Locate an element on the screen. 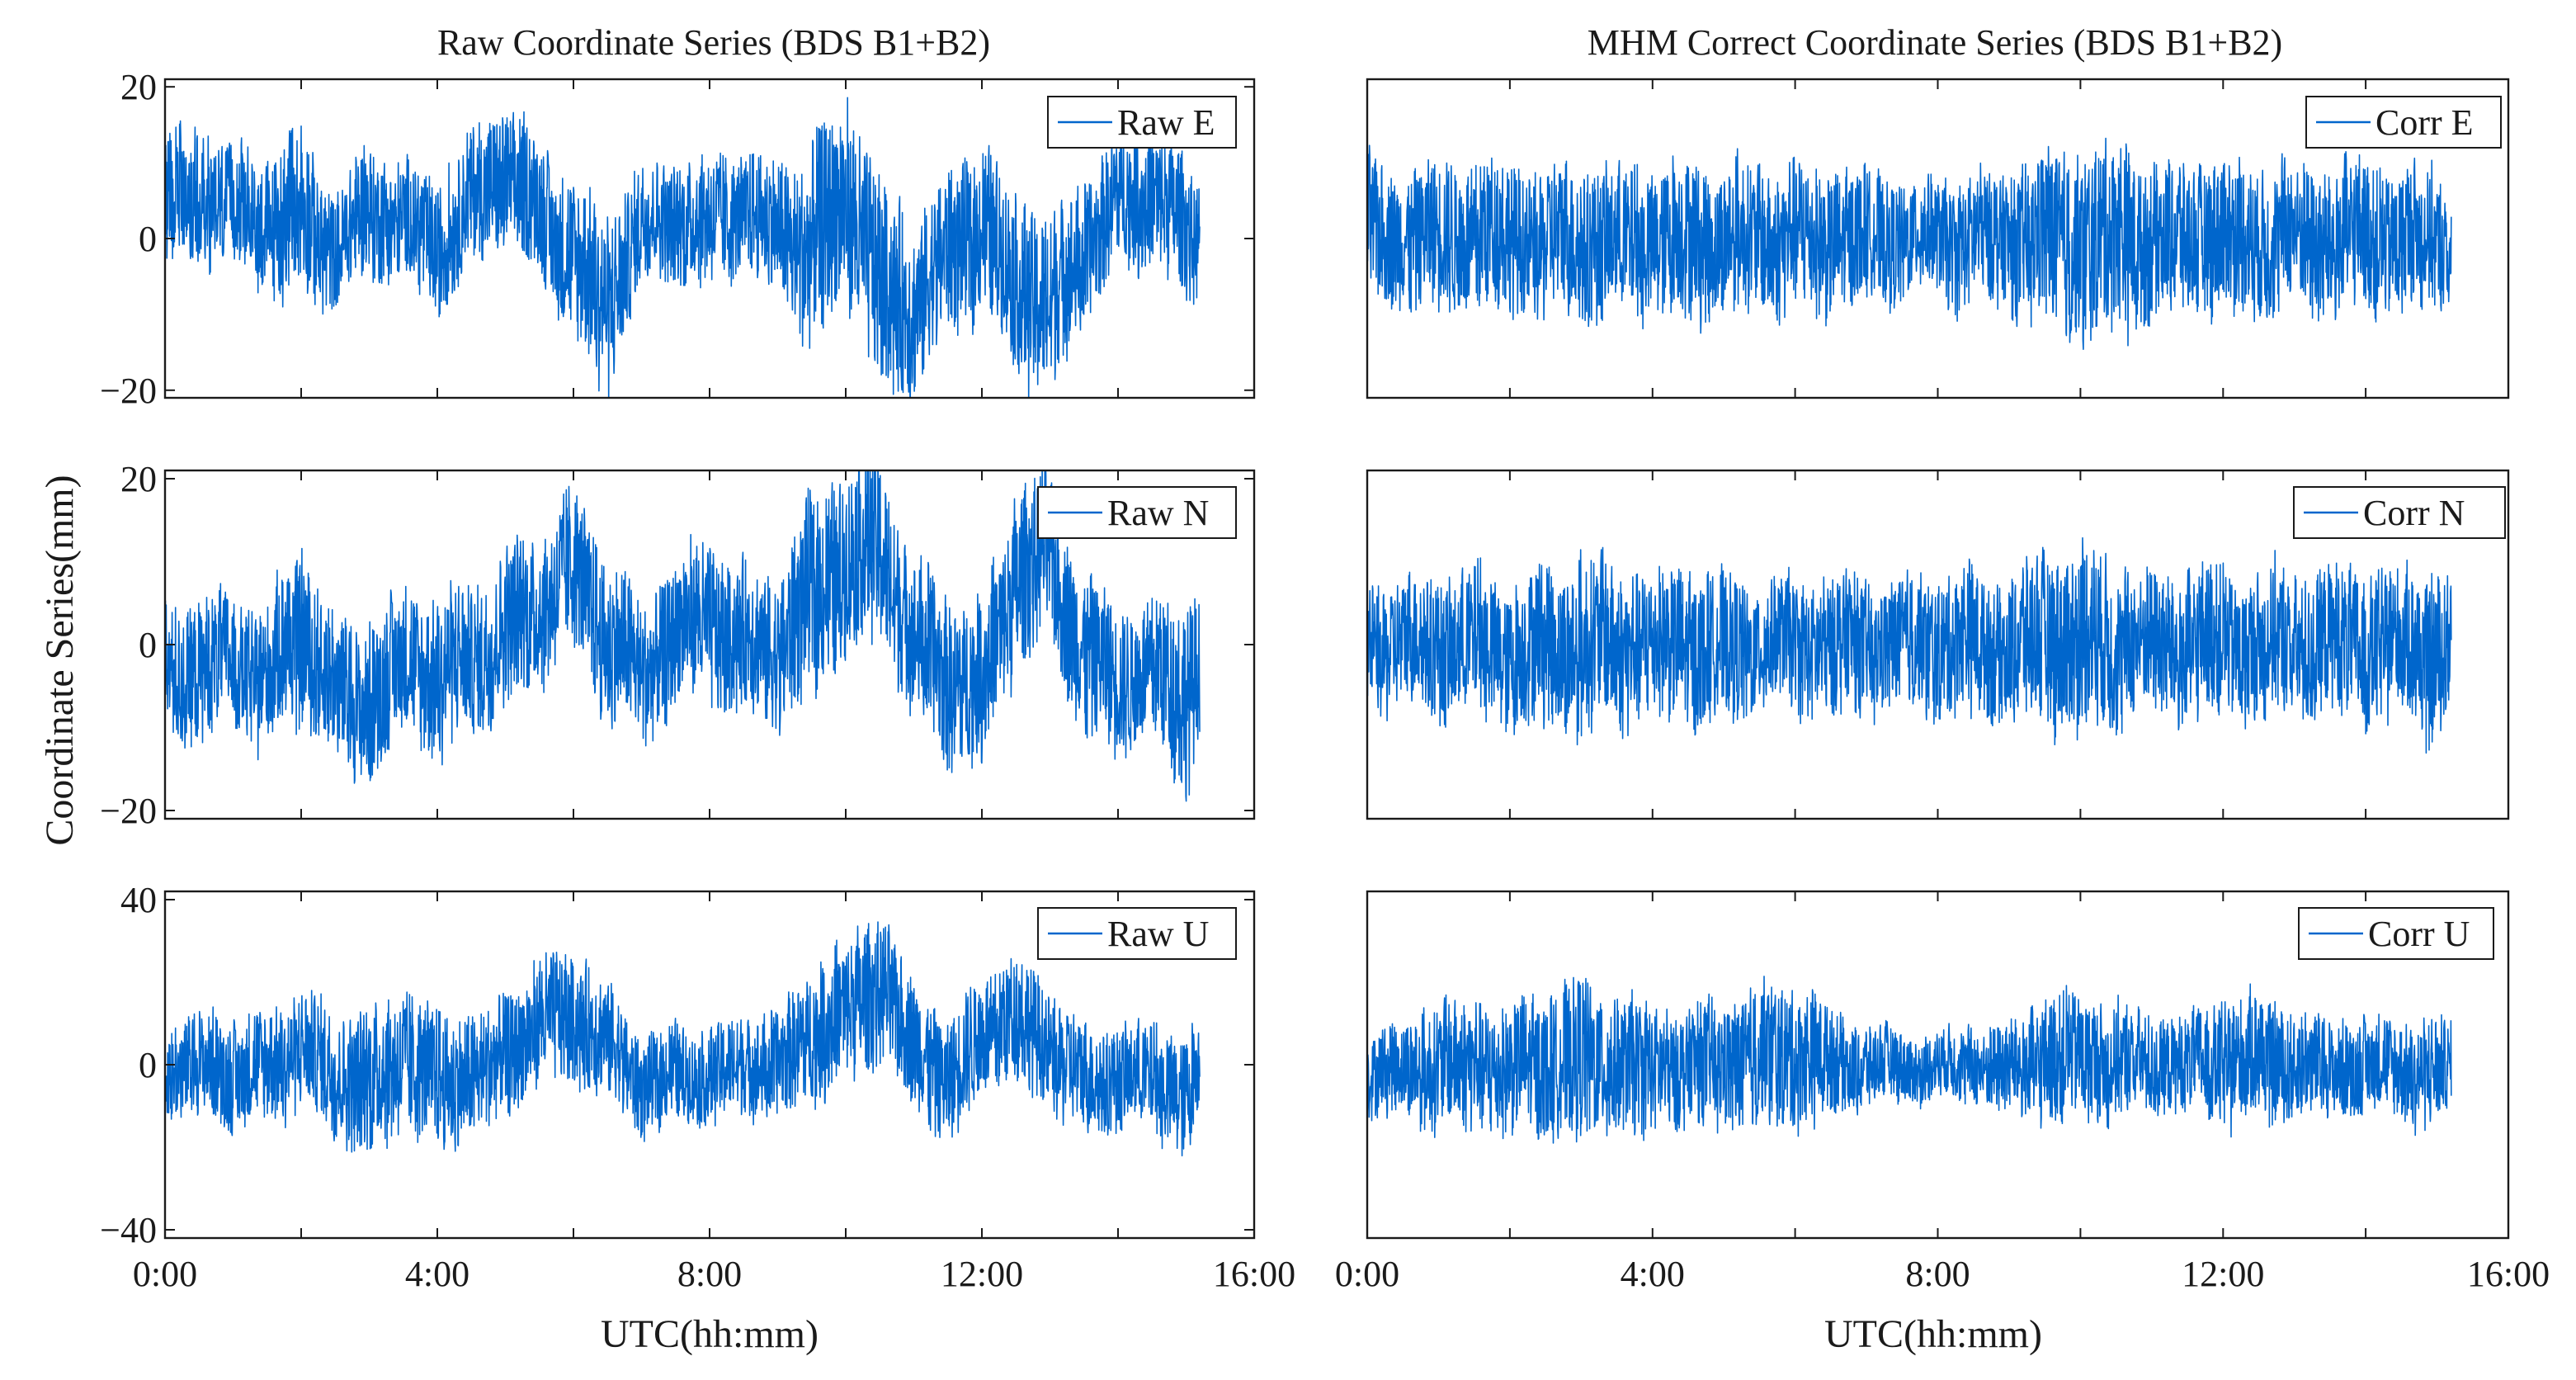  legend-label: Corr U is located at coordinates (2419, 934).